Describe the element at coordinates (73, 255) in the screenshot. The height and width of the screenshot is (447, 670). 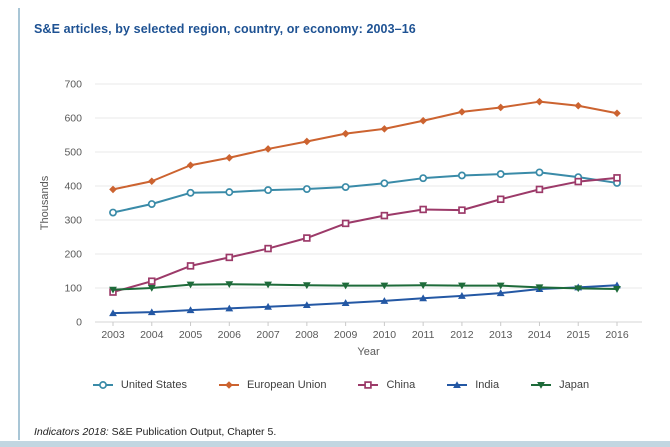
I see `y-tick-label: 200` at that location.